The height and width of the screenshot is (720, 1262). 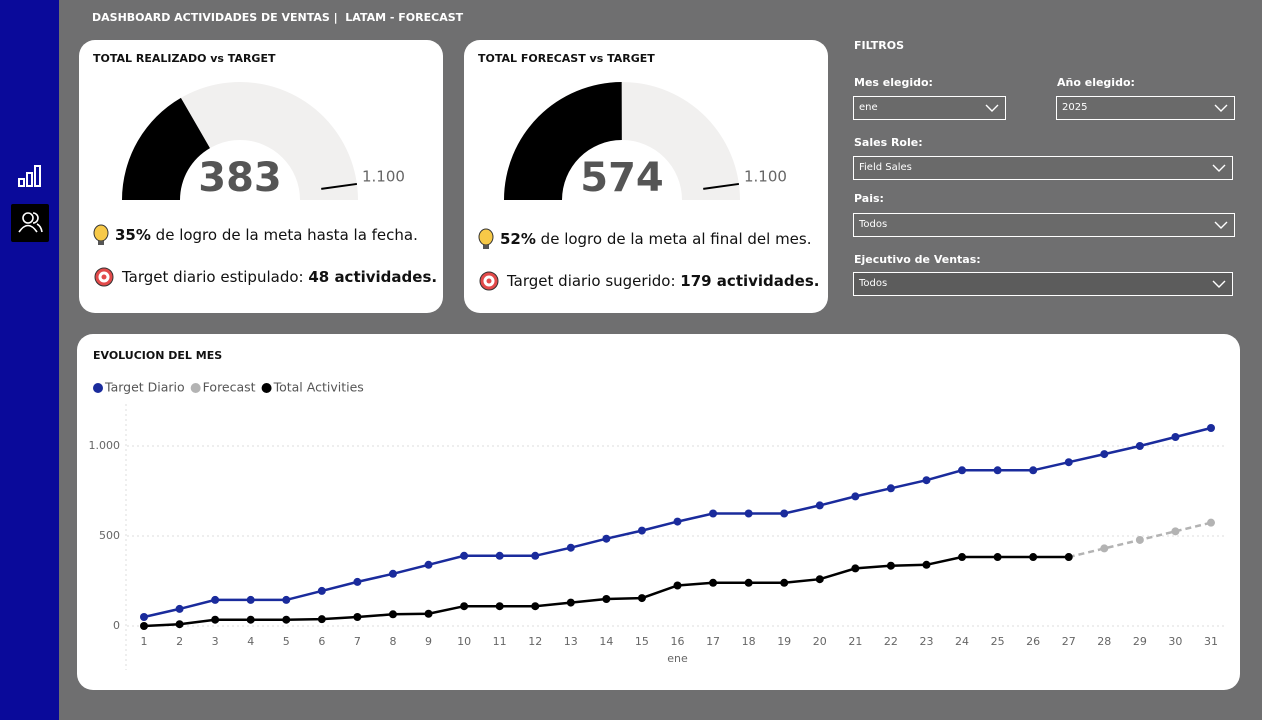 I want to click on gauge-value-label: 574, so click(x=622, y=178).